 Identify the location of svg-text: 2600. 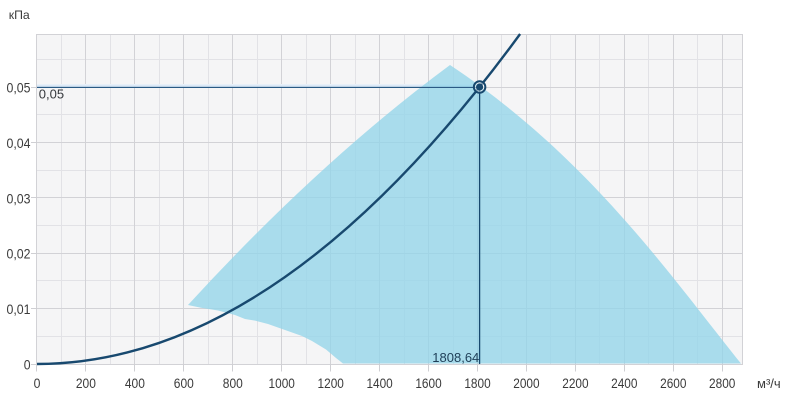
(673, 383).